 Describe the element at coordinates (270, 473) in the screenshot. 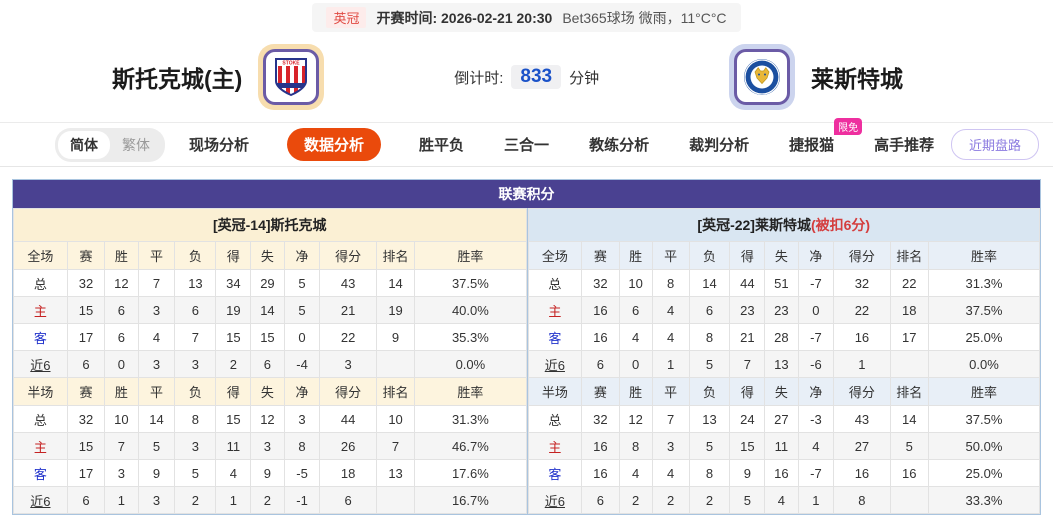

I see `table-row: 客 17 3 9 5 4 9 -5 18 13 17.6%` at that location.